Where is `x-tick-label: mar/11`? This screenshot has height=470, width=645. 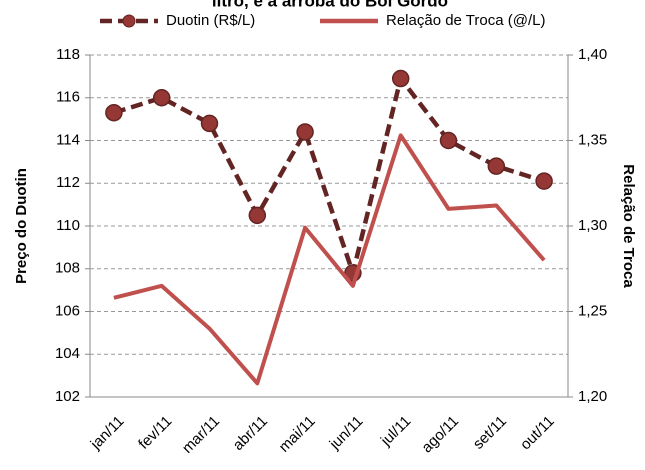
x-tick-label: mar/11 is located at coordinates (201, 435).